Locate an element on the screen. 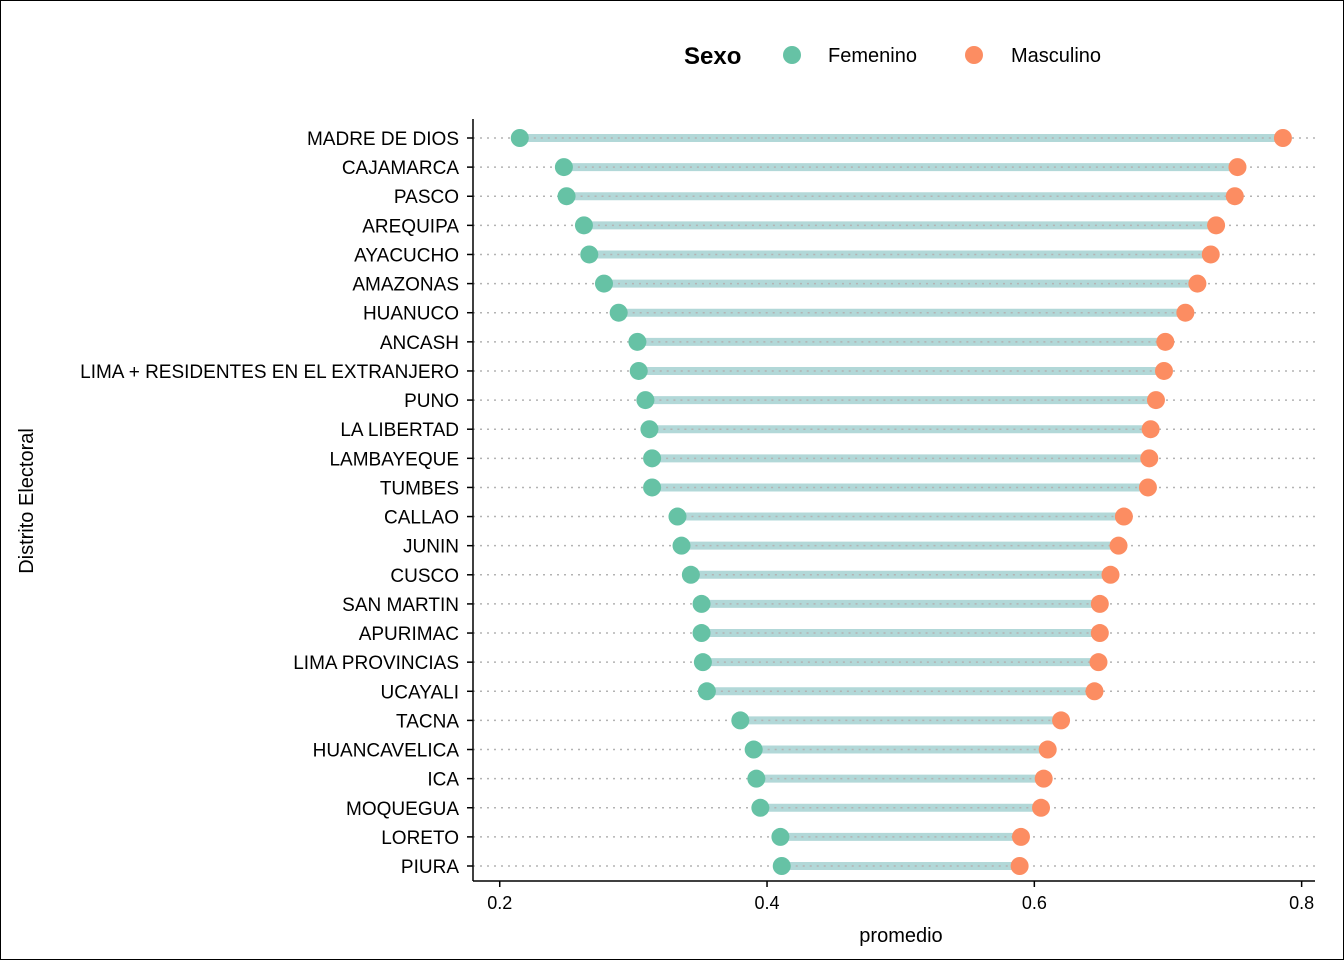 The height and width of the screenshot is (961, 1344). point-masculino-ucayali is located at coordinates (1094, 691).